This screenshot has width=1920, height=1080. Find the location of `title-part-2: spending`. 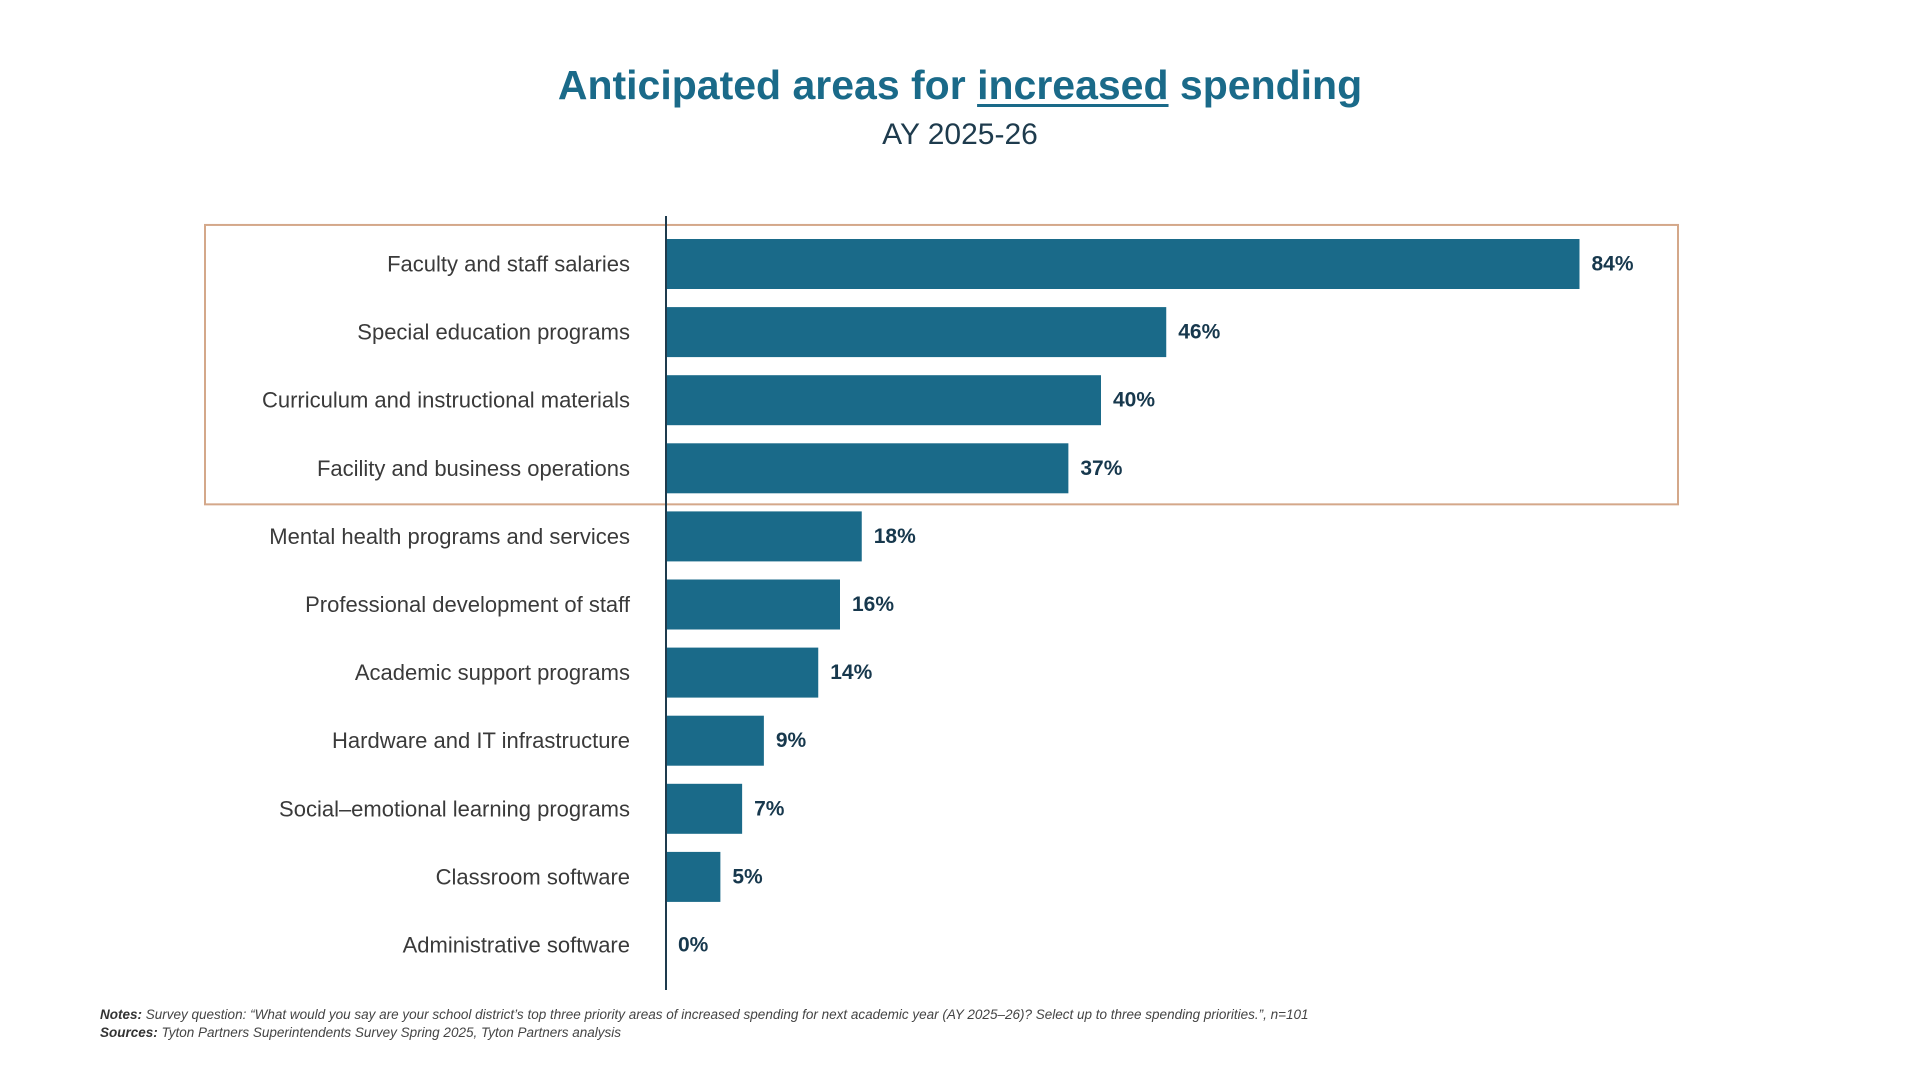

title-part-2: spending is located at coordinates (1265, 85).